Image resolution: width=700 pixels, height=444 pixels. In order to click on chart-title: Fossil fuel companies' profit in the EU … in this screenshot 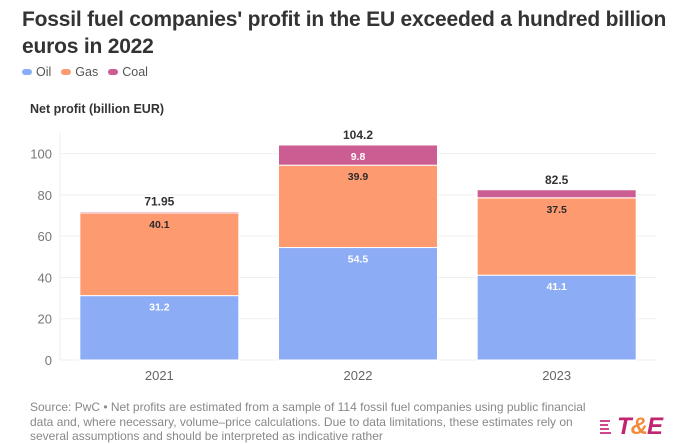, I will do `click(344, 33)`.